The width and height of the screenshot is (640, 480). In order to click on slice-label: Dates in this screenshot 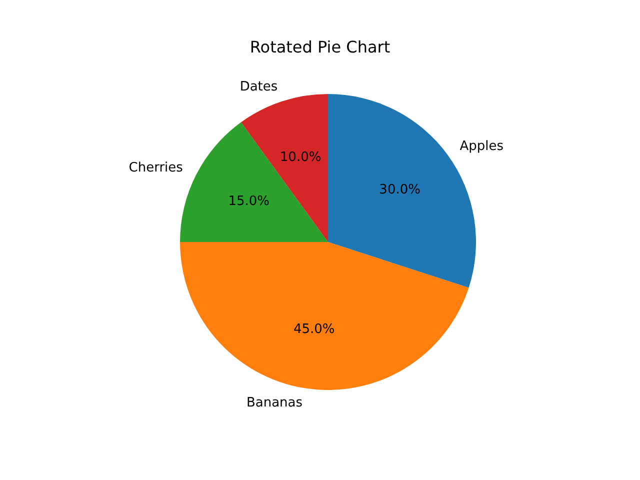, I will do `click(259, 87)`.